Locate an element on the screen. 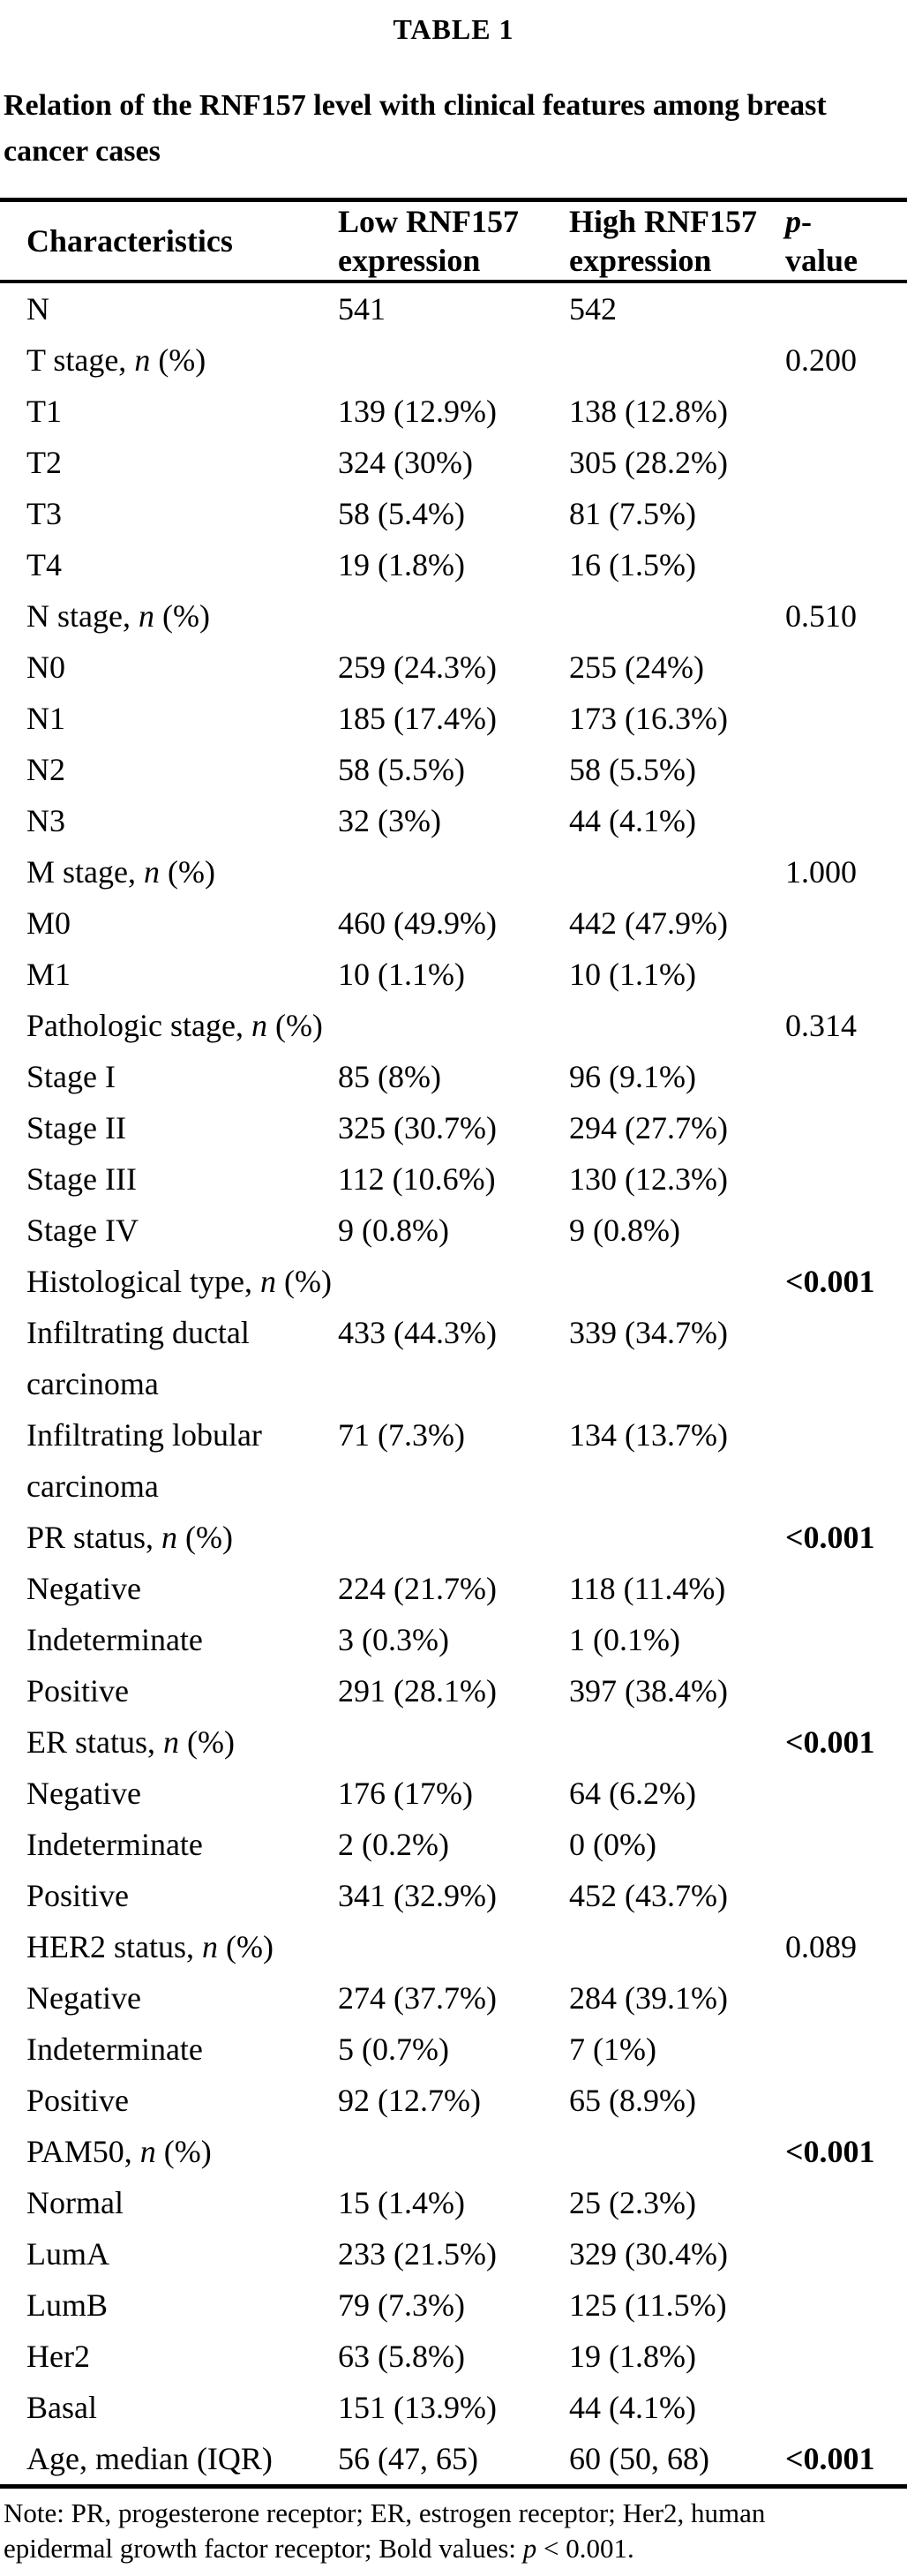 The width and height of the screenshot is (907, 2576). row-p-value: 0.510 is located at coordinates (821, 616).